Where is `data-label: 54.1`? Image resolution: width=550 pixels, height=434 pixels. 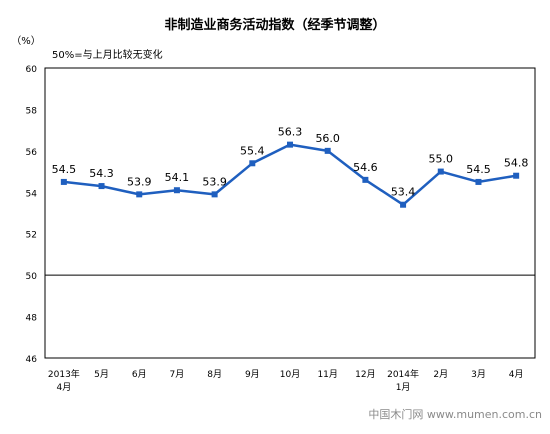 data-label: 54.1 is located at coordinates (177, 177).